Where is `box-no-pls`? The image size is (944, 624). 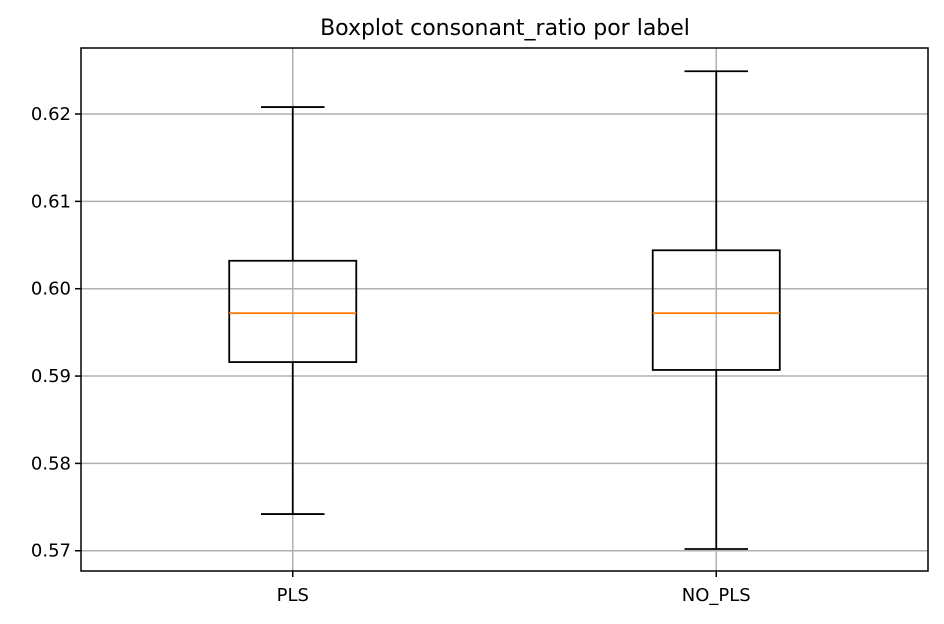 box-no-pls is located at coordinates (716, 310).